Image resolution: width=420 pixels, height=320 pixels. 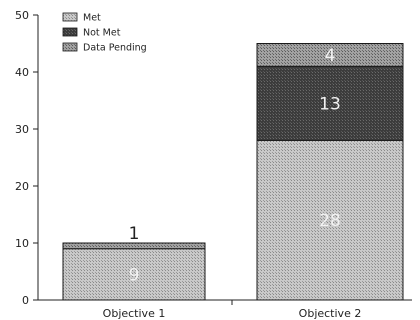 I want to click on y-tick-label: 50, so click(x=22, y=15).